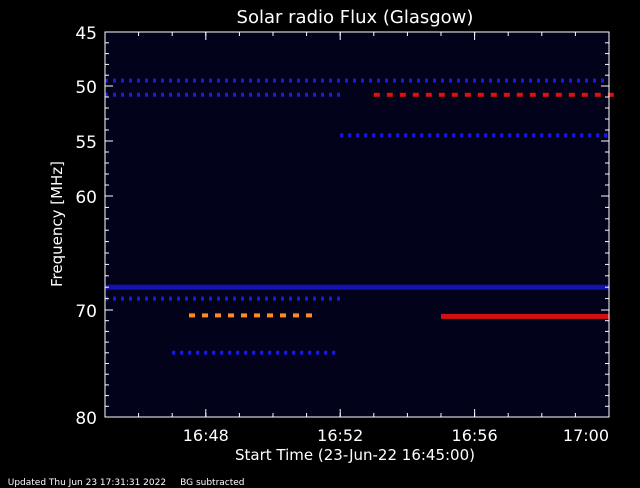 The width and height of the screenshot is (640, 488). Describe the element at coordinates (86, 226) in the screenshot. I see `y-tick-labels: 45 50 55 60 70 80` at that location.